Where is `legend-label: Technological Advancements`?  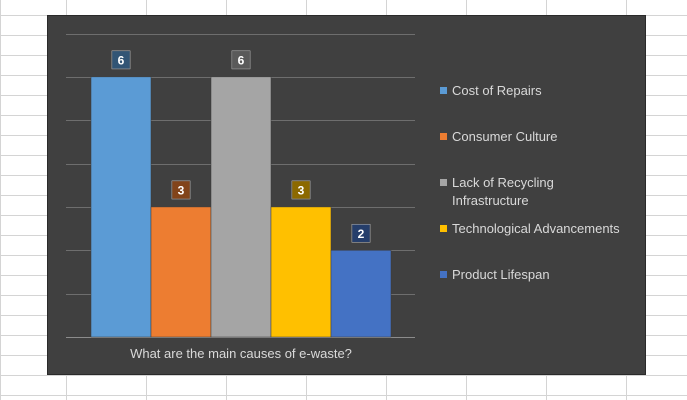
legend-label: Technological Advancements is located at coordinates (536, 228).